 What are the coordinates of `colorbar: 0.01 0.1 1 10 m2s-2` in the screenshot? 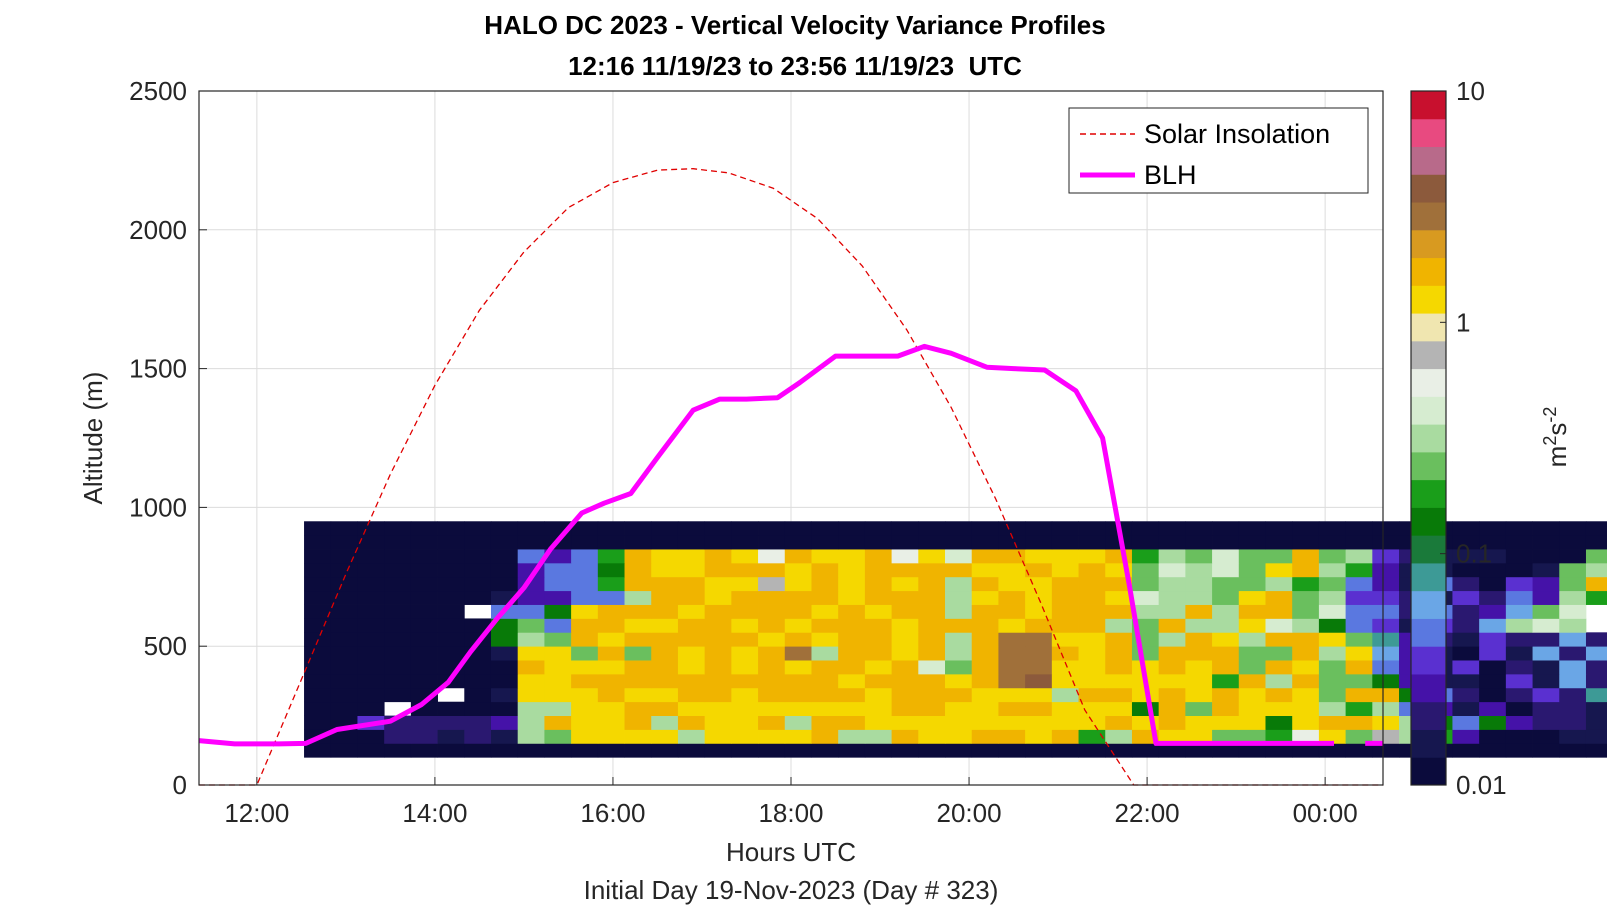 It's located at (1491, 438).